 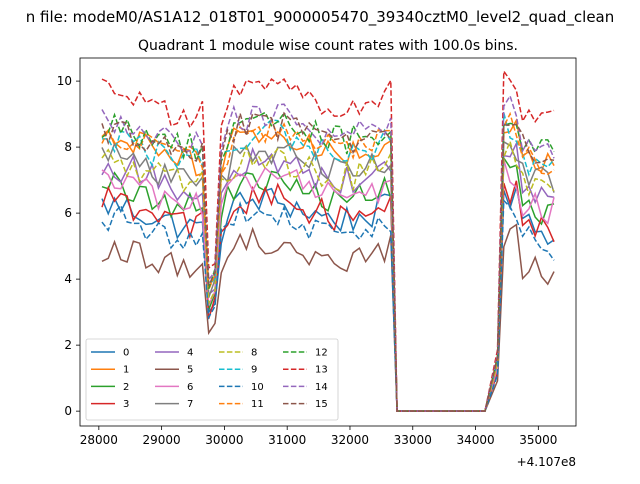 I want to click on x-tick-label: 33000, so click(x=413, y=440).